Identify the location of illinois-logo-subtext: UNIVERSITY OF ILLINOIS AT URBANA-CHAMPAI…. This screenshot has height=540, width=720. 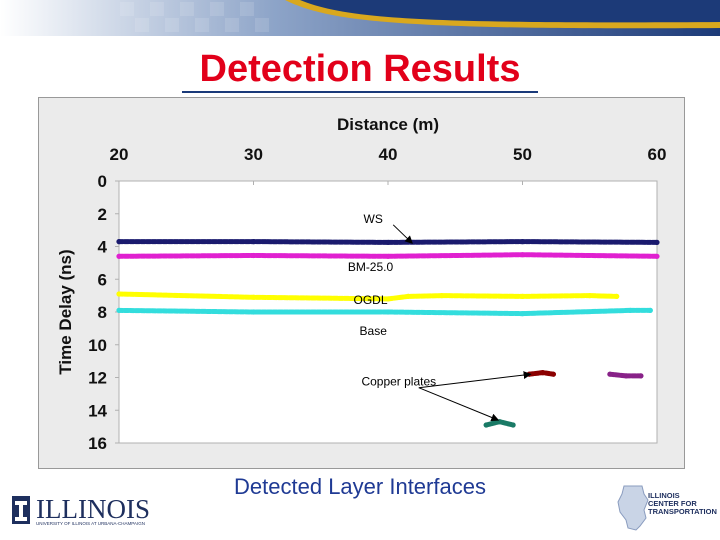
(90, 523).